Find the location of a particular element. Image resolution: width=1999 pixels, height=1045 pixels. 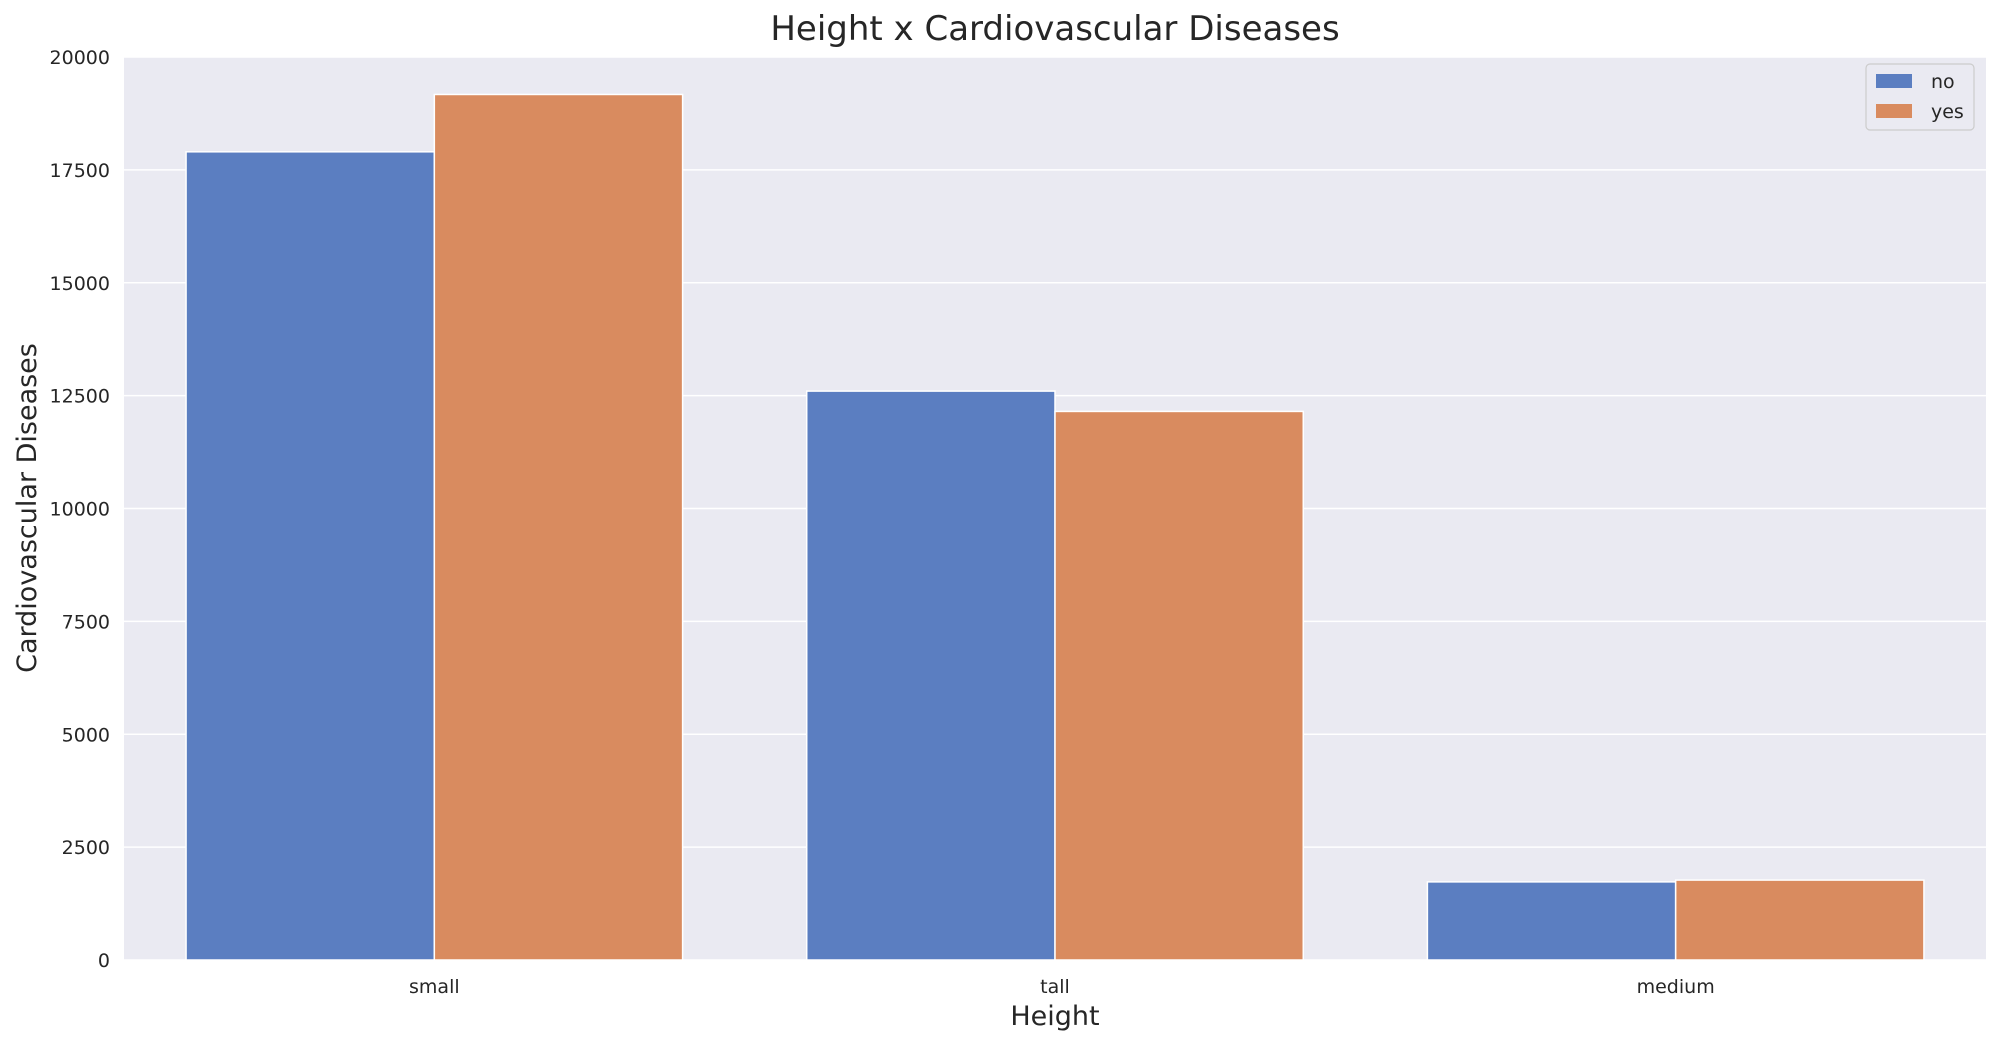

y-tick-label: 5000 is located at coordinates (86, 735).